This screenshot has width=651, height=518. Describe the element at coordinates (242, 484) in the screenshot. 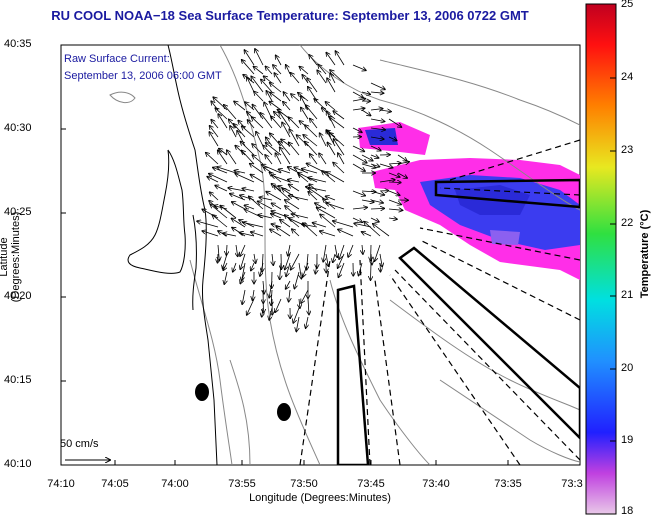

I see `xtick-label: 73:55` at that location.